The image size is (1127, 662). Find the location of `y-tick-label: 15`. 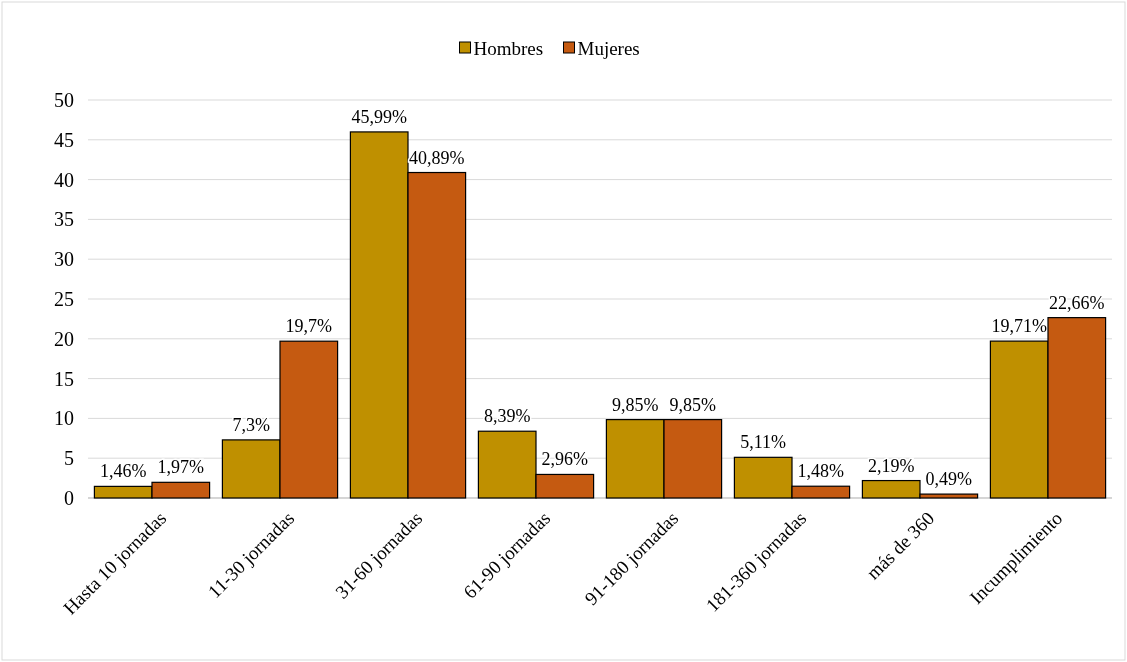

y-tick-label: 15 is located at coordinates (64, 378).